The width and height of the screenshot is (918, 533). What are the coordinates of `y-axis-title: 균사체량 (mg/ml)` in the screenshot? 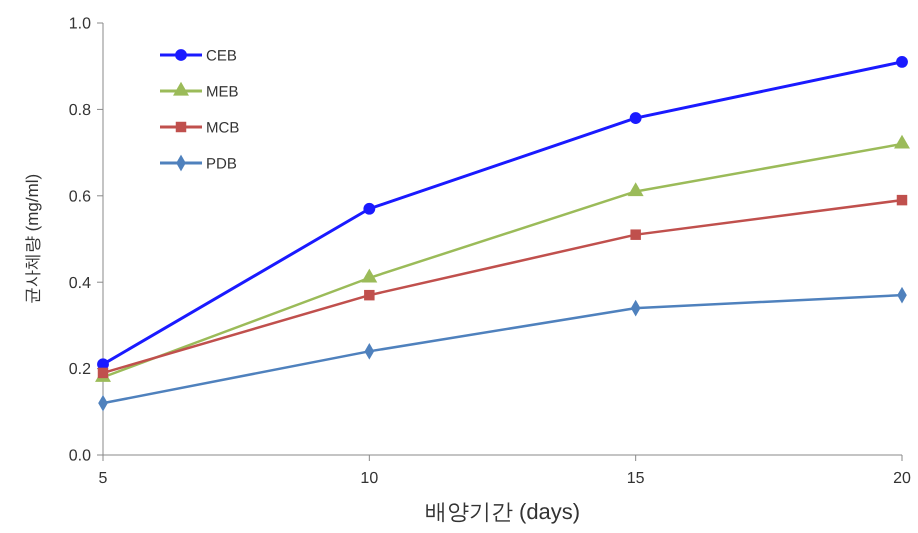 It's located at (32, 239).